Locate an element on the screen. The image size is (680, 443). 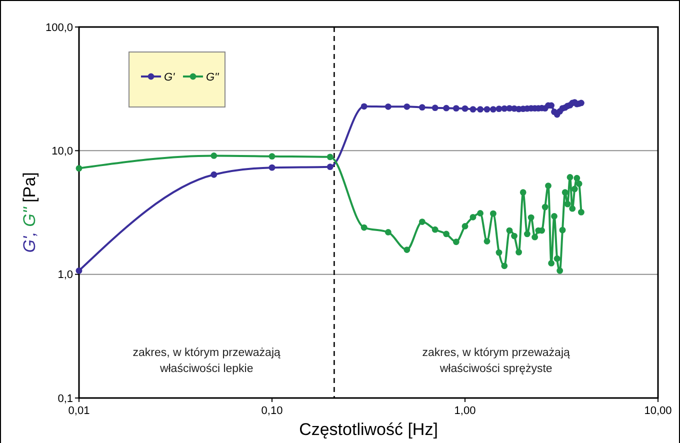
y-axis-title: G', G'' [Pa] is located at coordinates (29, 212).